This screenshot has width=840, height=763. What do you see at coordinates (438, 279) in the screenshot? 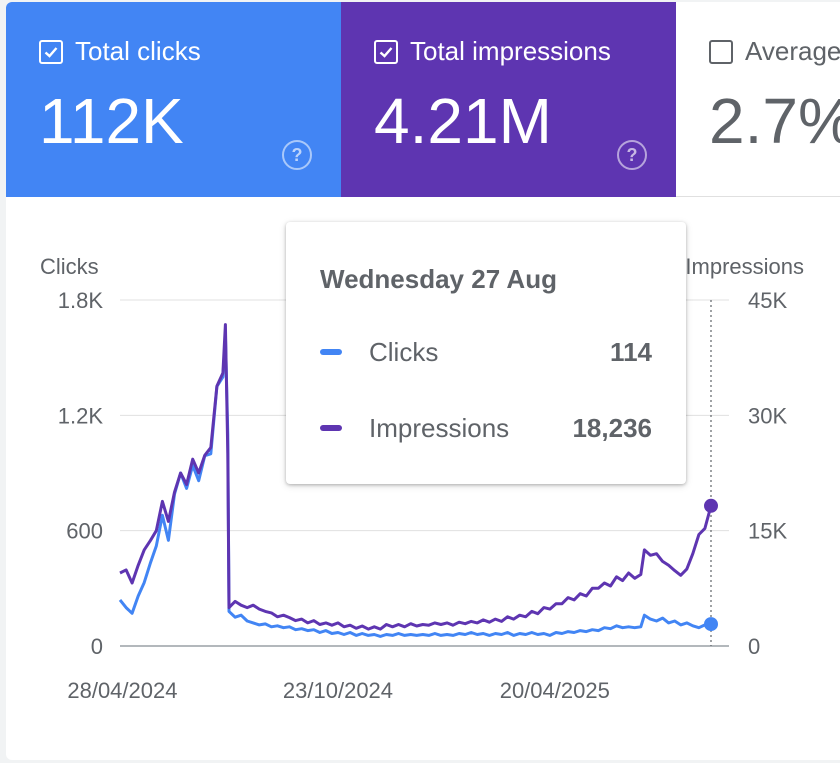
I see `tooltip-date: Wednesday 27 Aug` at bounding box center [438, 279].